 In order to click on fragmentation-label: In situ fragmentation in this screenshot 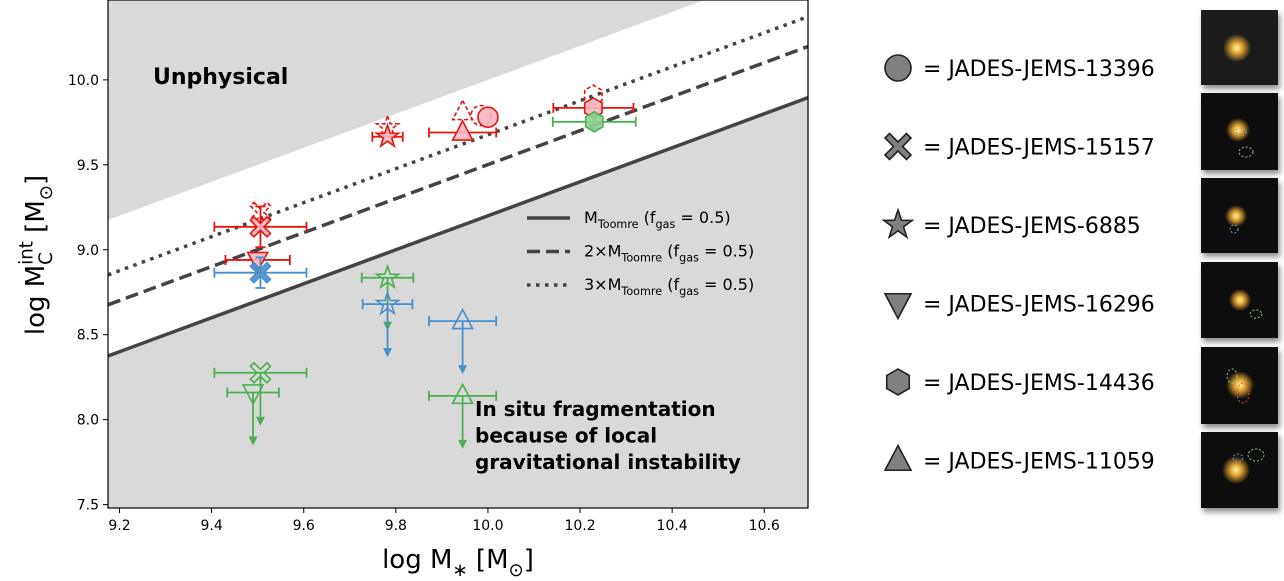, I will do `click(595, 409)`.